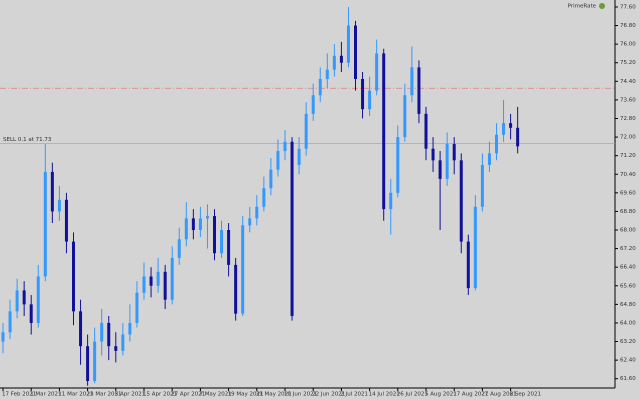  I want to click on y-tick-label: 77.60, so click(628, 7).